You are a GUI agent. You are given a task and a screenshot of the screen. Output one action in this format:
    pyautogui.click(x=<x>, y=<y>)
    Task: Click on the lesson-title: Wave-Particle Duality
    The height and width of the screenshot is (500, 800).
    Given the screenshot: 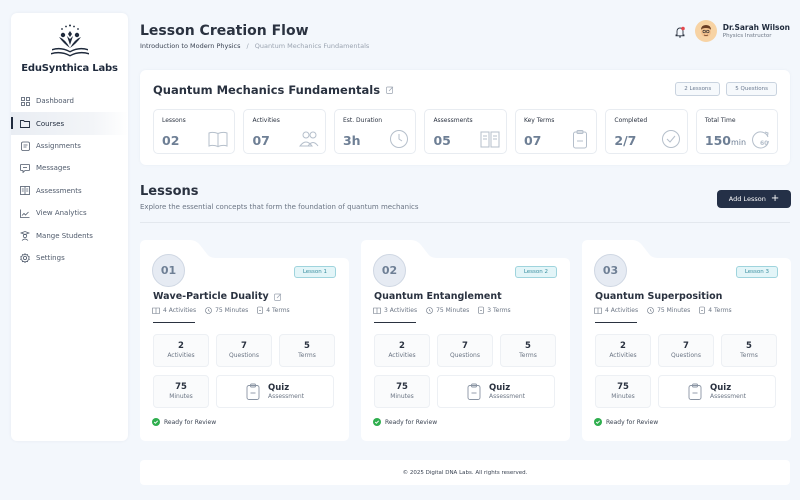 What is the action you would take?
    pyautogui.click(x=217, y=296)
    